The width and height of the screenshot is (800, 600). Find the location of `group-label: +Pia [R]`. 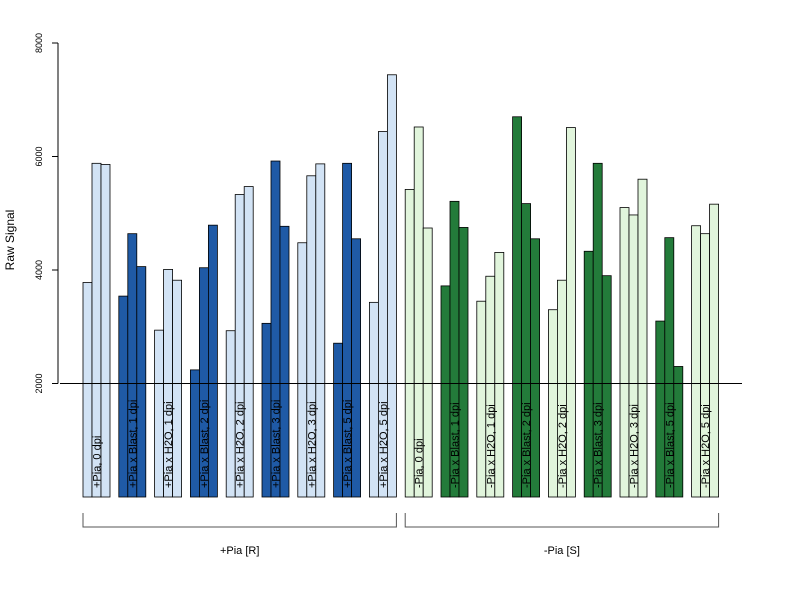

group-label: +Pia [R] is located at coordinates (239, 551).